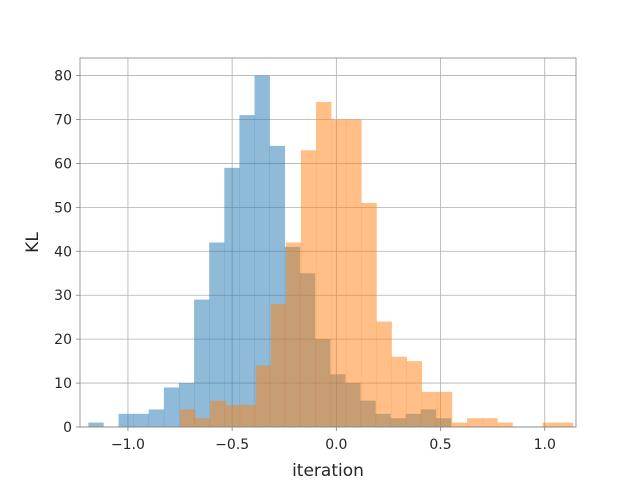 The width and height of the screenshot is (640, 480). Describe the element at coordinates (232, 445) in the screenshot. I see `x-tick-label: −0.5` at that location.